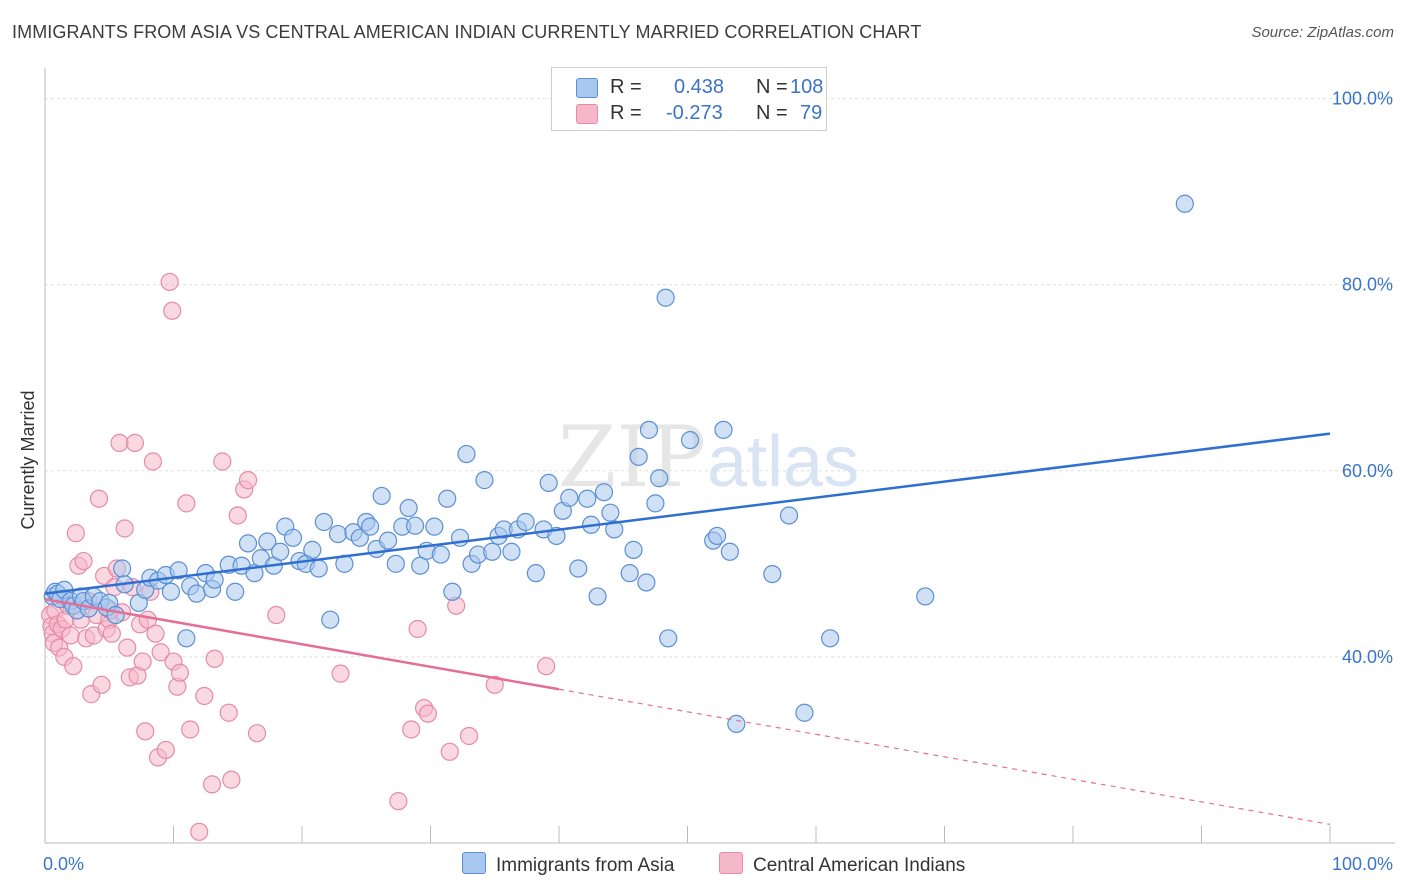  Describe the element at coordinates (302, 644) in the screenshot. I see `trend-line-central-american` at that location.